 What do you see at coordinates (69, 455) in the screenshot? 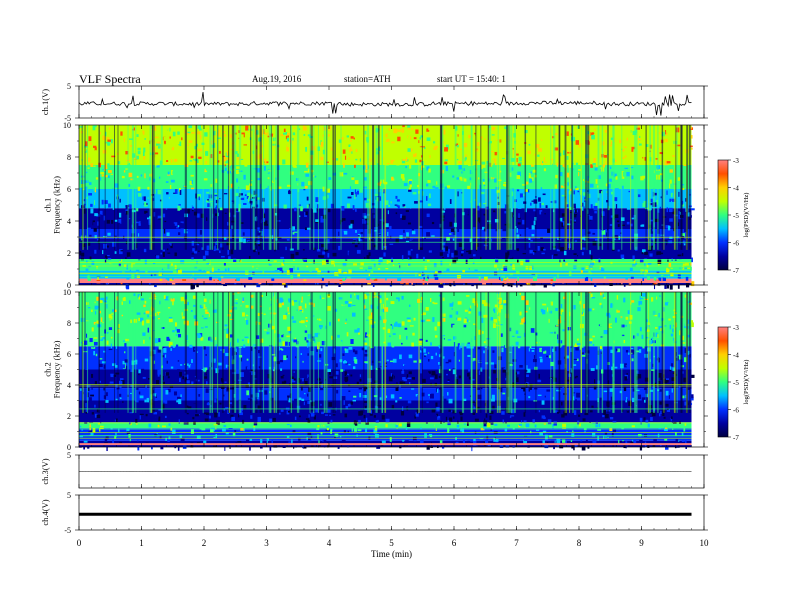
I see `y-tick-label: 5` at bounding box center [69, 455].